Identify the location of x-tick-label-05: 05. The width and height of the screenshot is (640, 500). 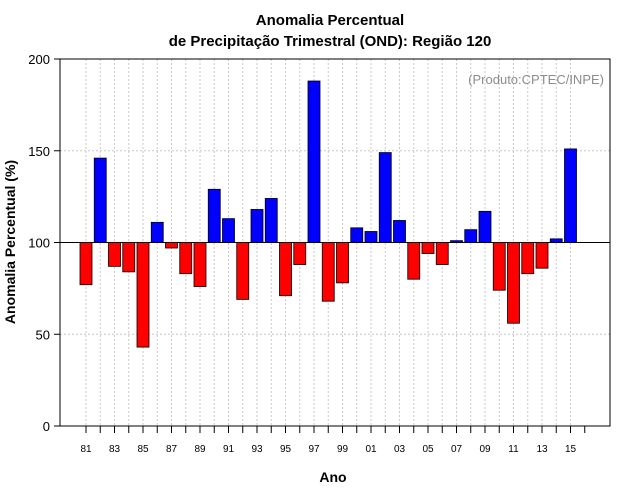
(428, 449).